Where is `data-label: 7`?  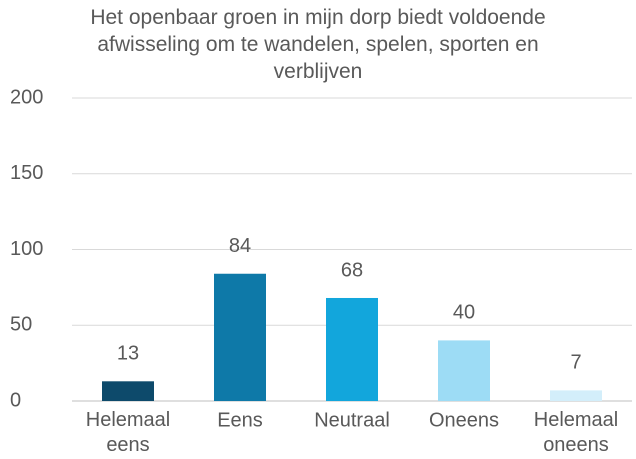 data-label: 7 is located at coordinates (575, 363).